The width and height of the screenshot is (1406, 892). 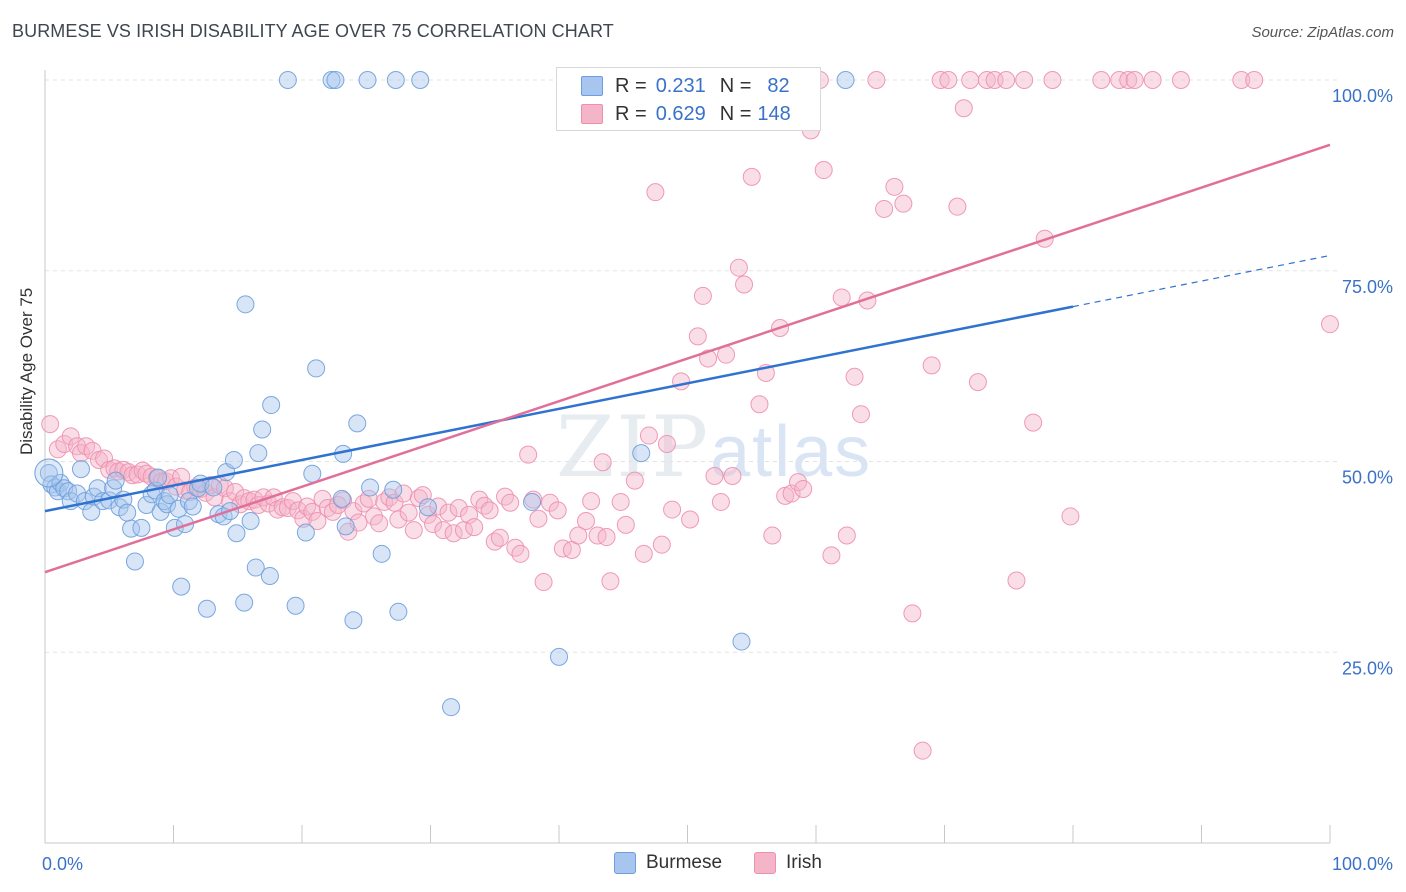 I want to click on legend-r-value: 0.629, so click(x=680, y=113).